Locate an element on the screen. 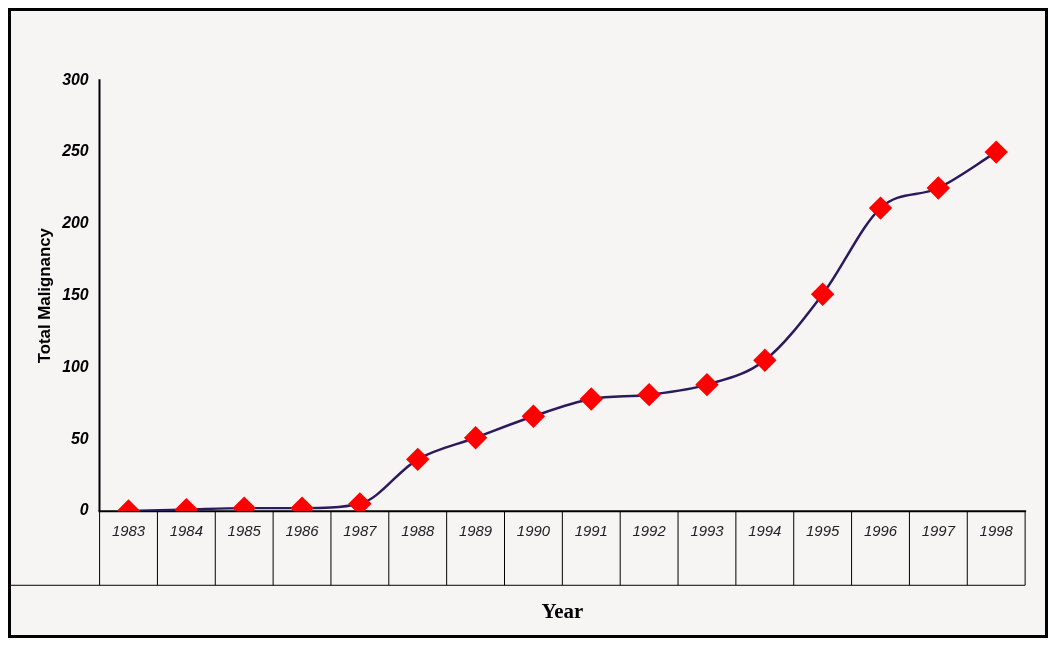  y-tick-label: 150 is located at coordinates (75, 295).